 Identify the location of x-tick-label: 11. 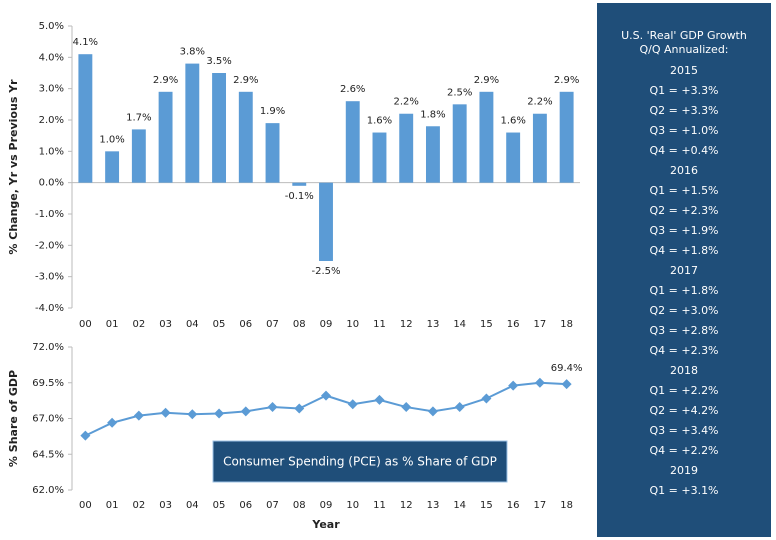
(379, 505).